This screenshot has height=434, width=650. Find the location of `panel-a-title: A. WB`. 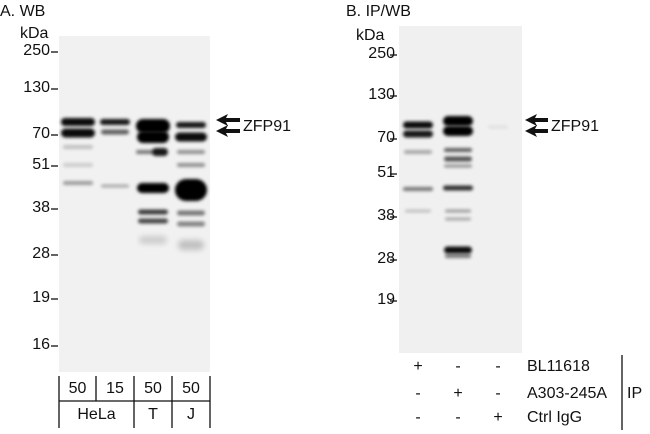

panel-a-title: A. WB is located at coordinates (23, 11).